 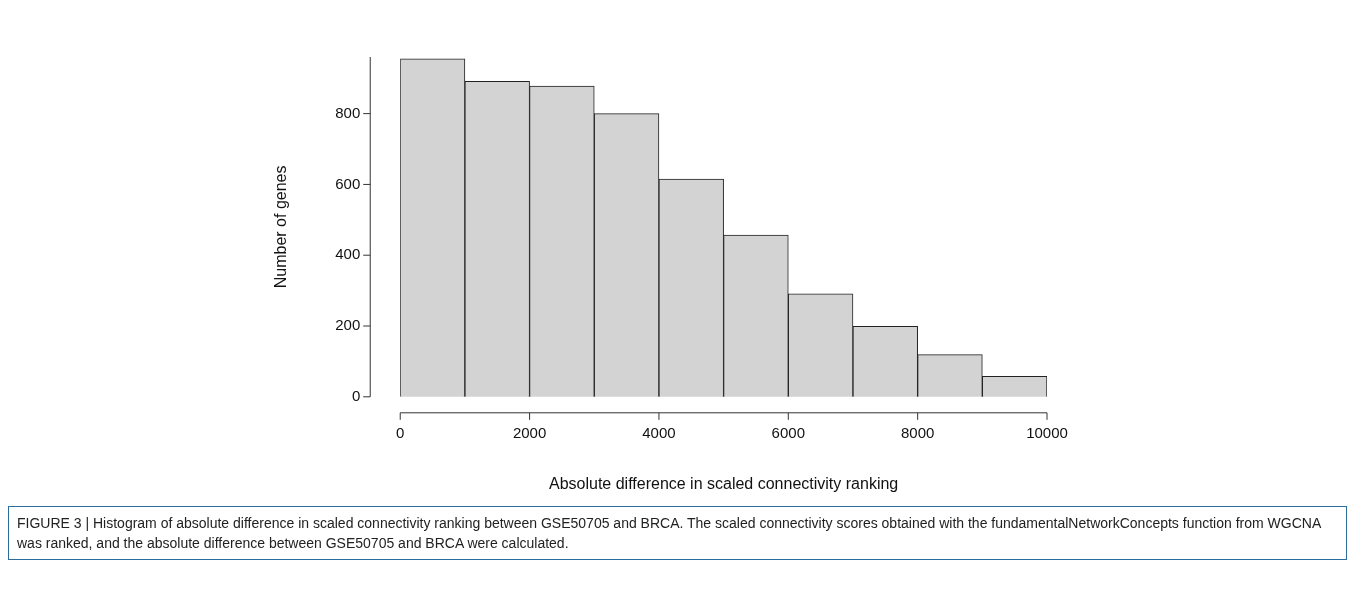 What do you see at coordinates (917, 432) in the screenshot?
I see `x-tick-label: 8000` at bounding box center [917, 432].